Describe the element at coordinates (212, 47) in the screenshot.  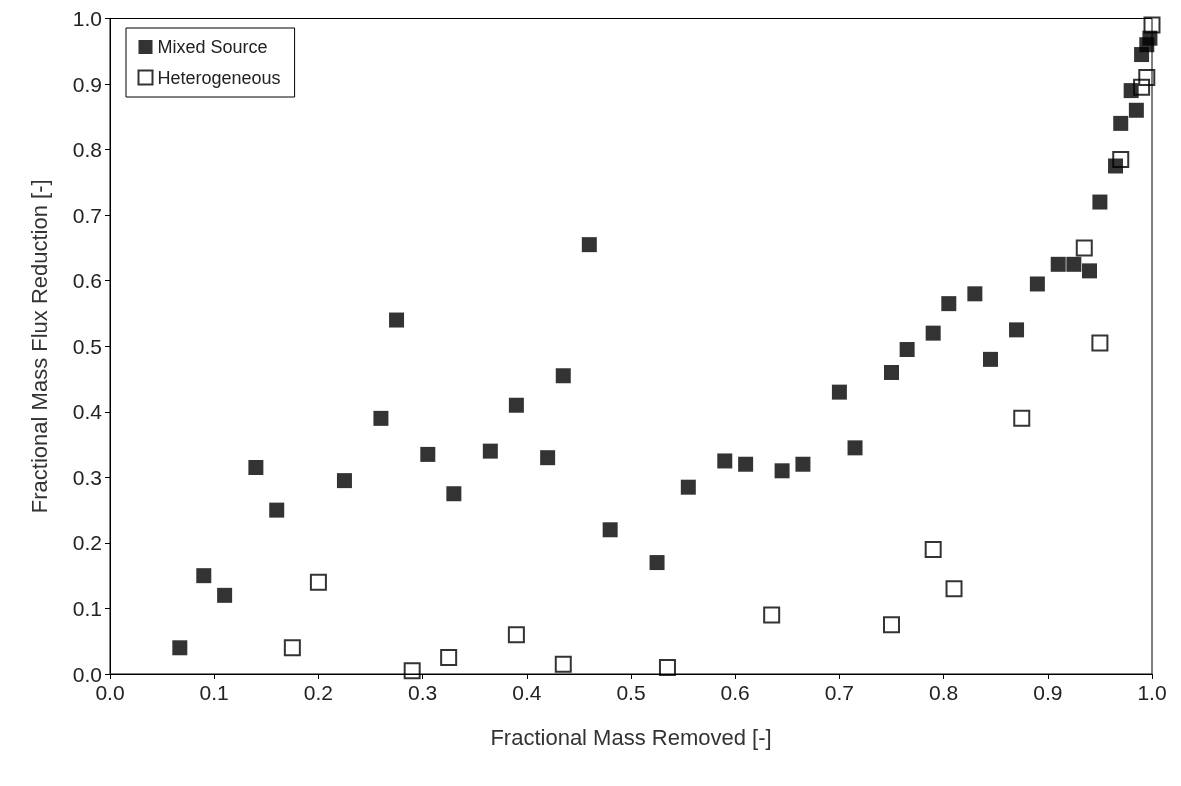
I see `legend-label: Mixed Source` at that location.